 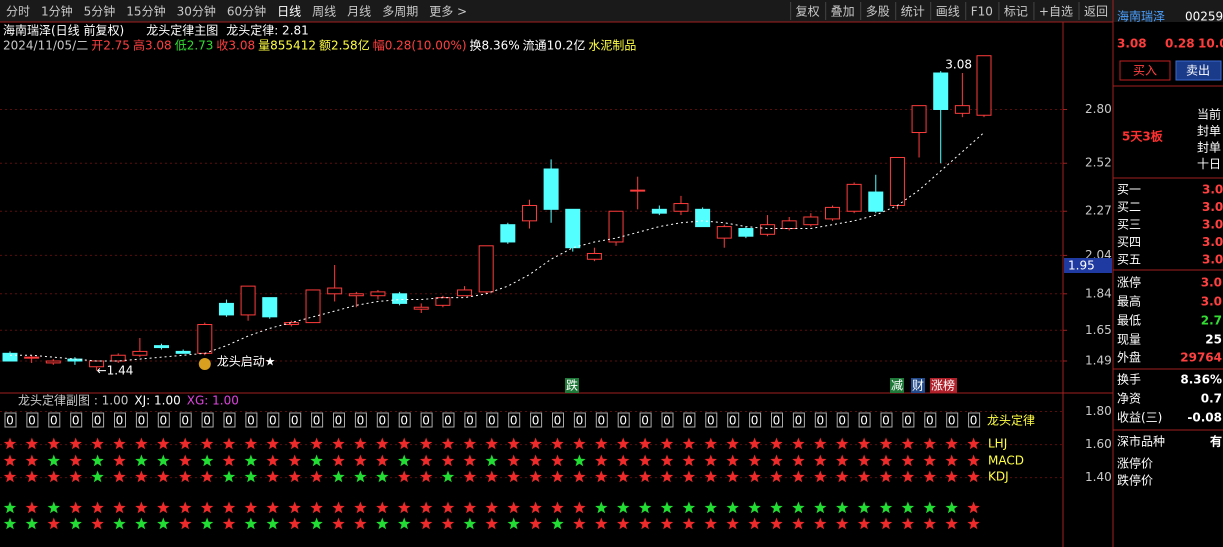 What do you see at coordinates (57, 11) in the screenshot?
I see `toolbar-tab: 1分钟` at bounding box center [57, 11].